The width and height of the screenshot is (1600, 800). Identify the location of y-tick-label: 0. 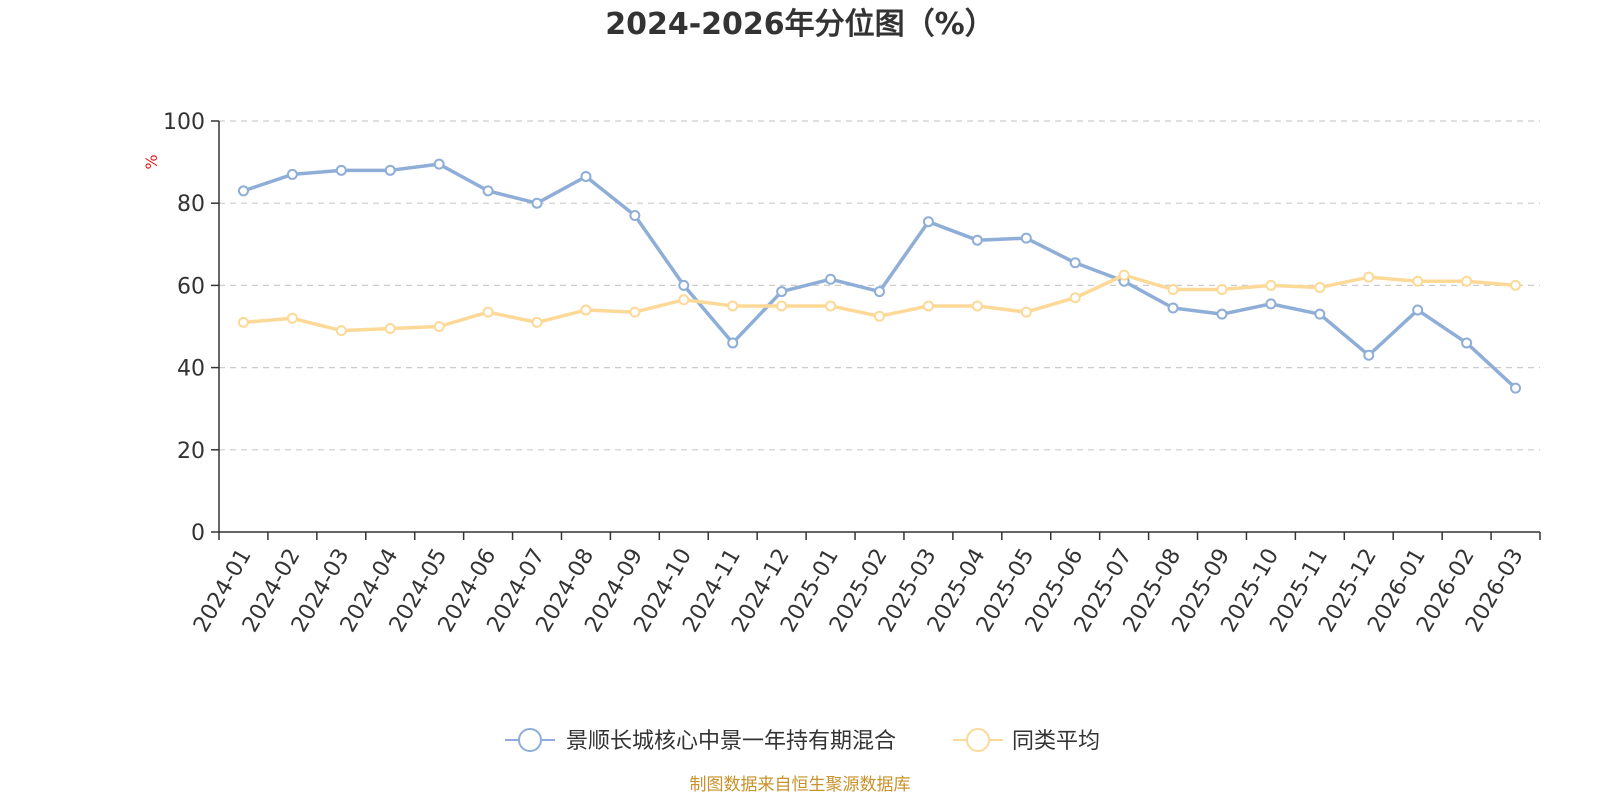
(198, 533).